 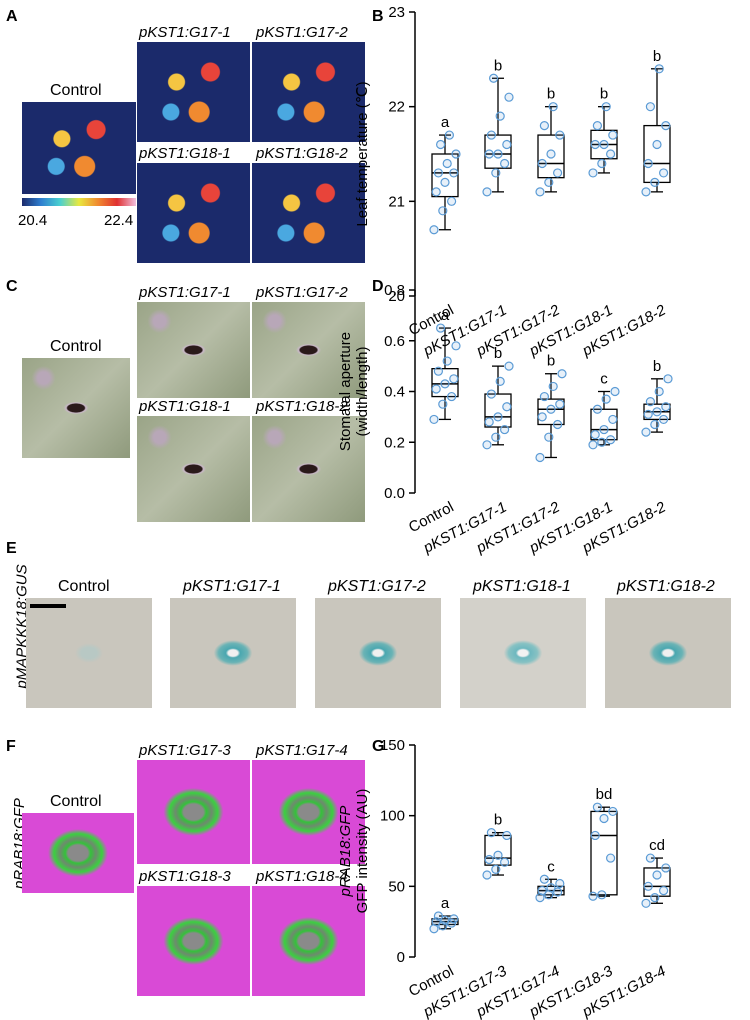 I want to click on significance-letter: bd, so click(x=604, y=794).